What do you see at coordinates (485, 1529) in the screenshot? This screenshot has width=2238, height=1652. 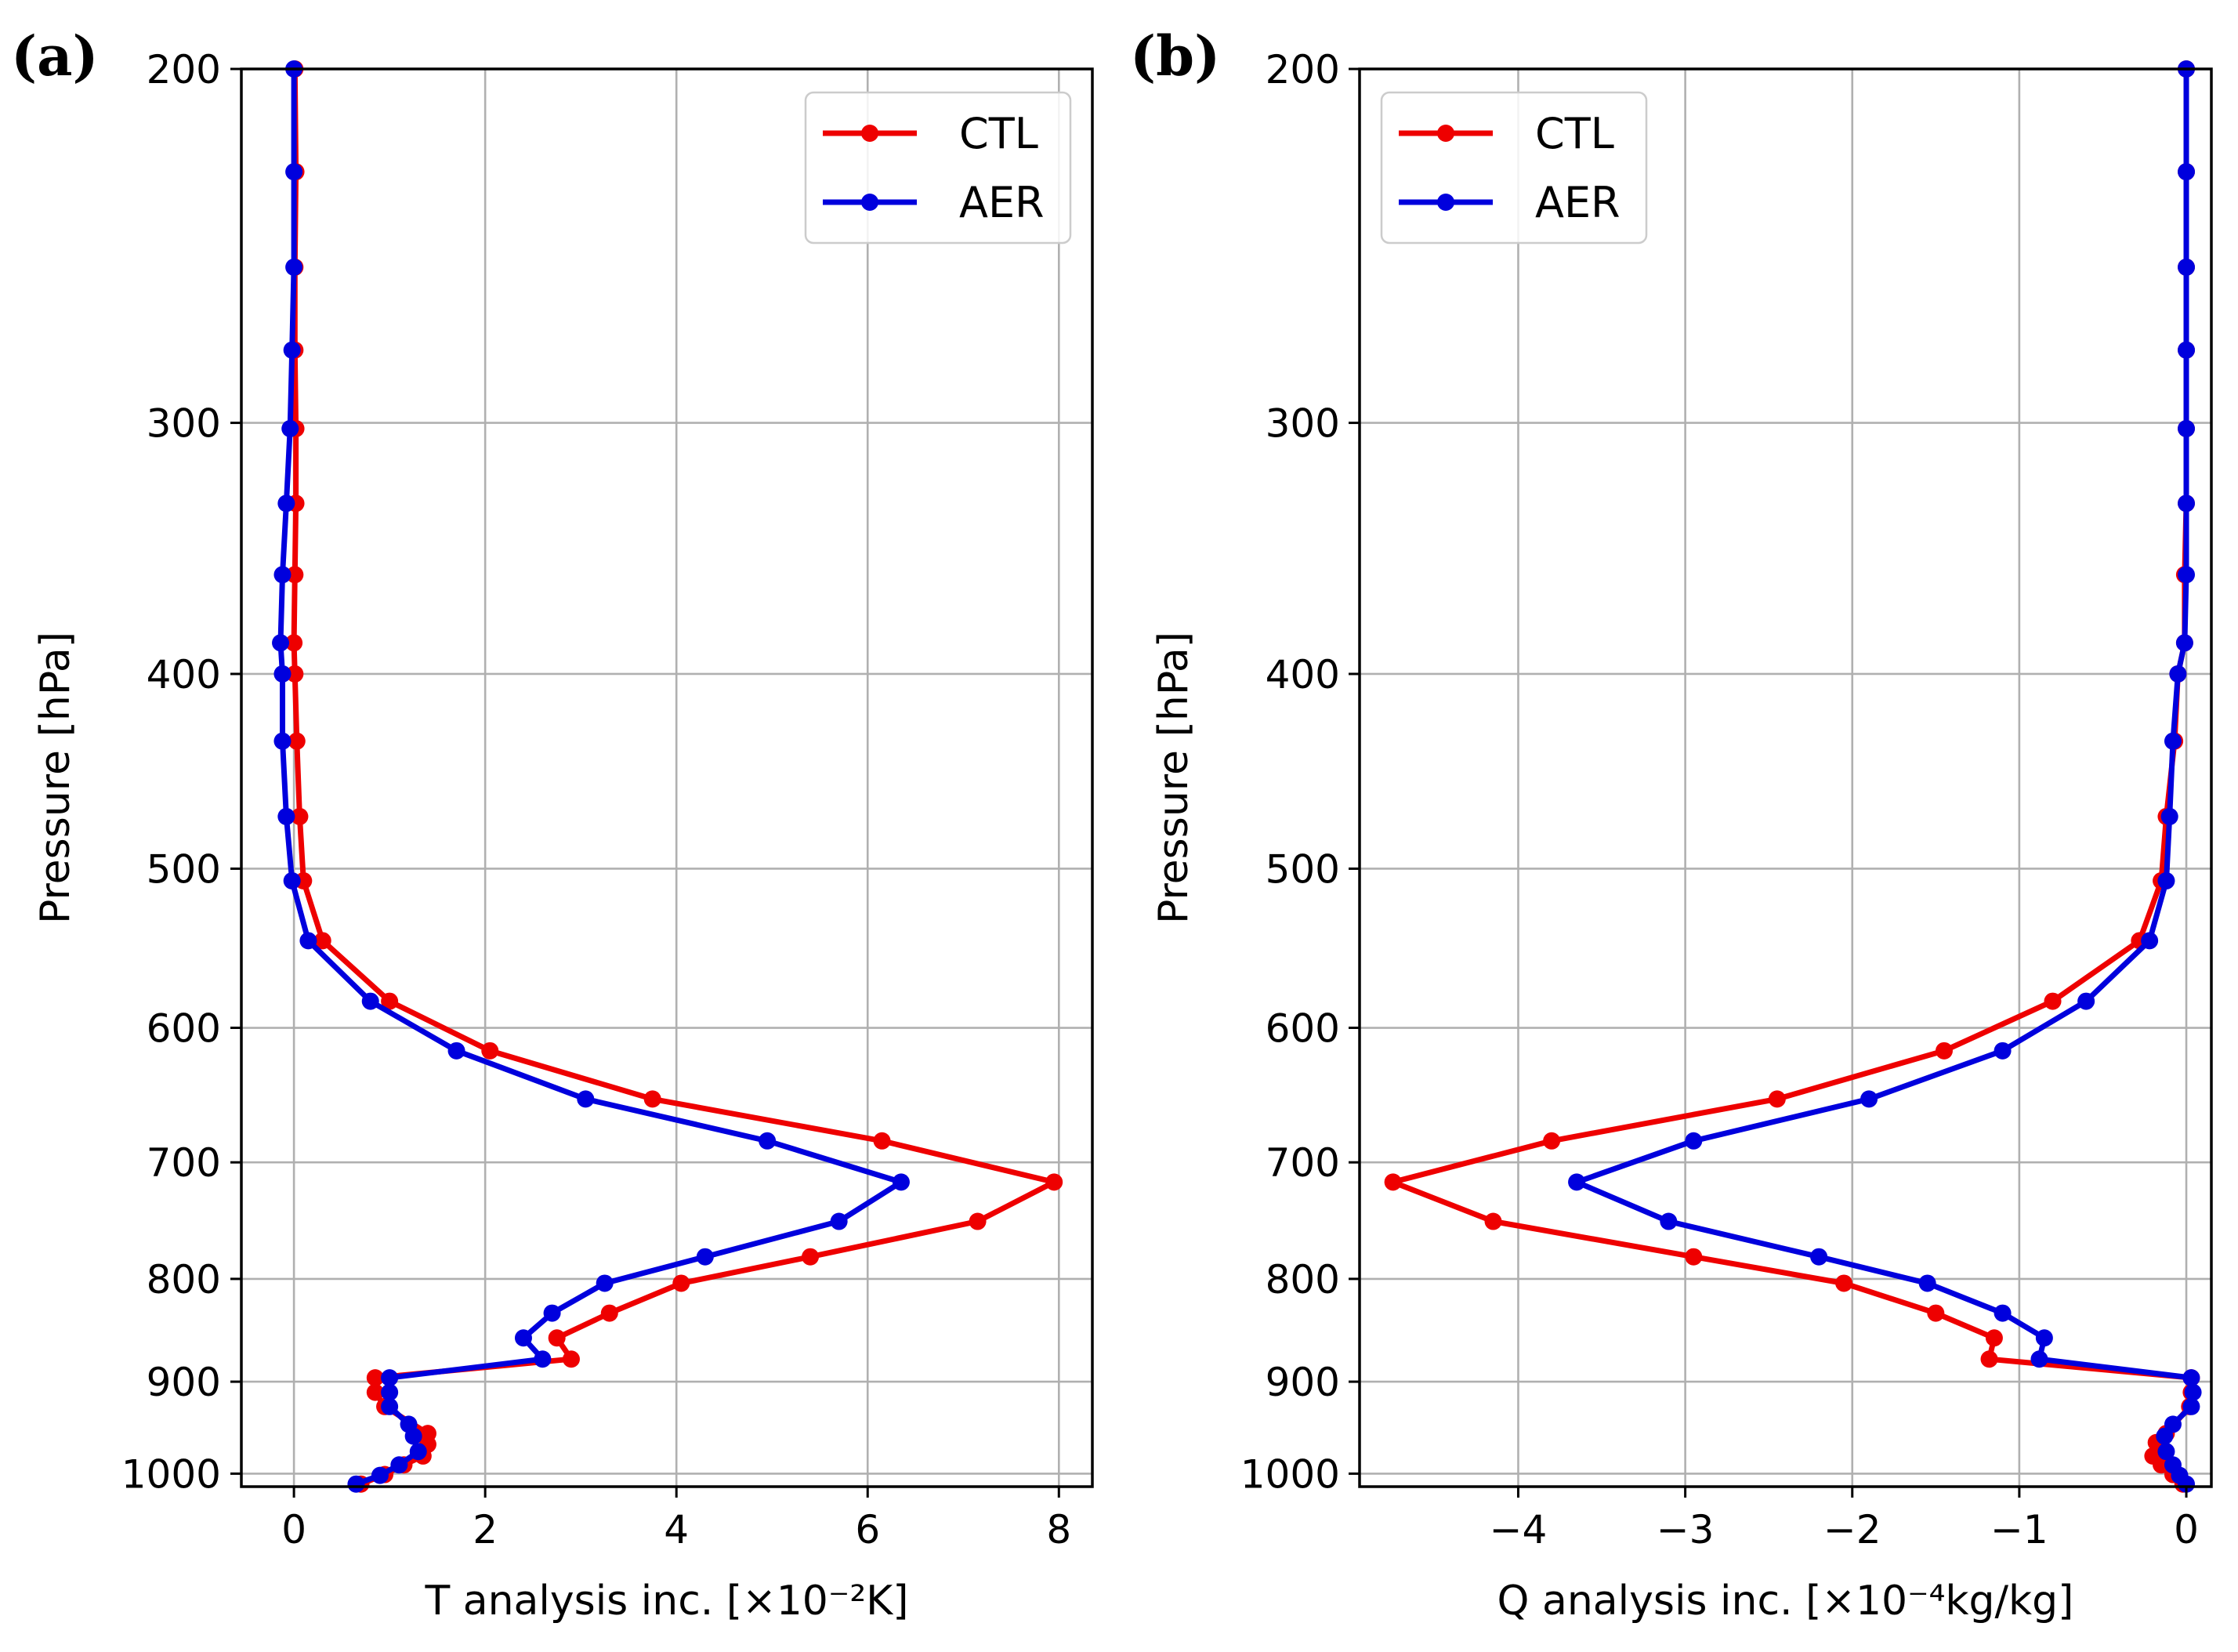 I see `x-tick-label: 2` at bounding box center [485, 1529].